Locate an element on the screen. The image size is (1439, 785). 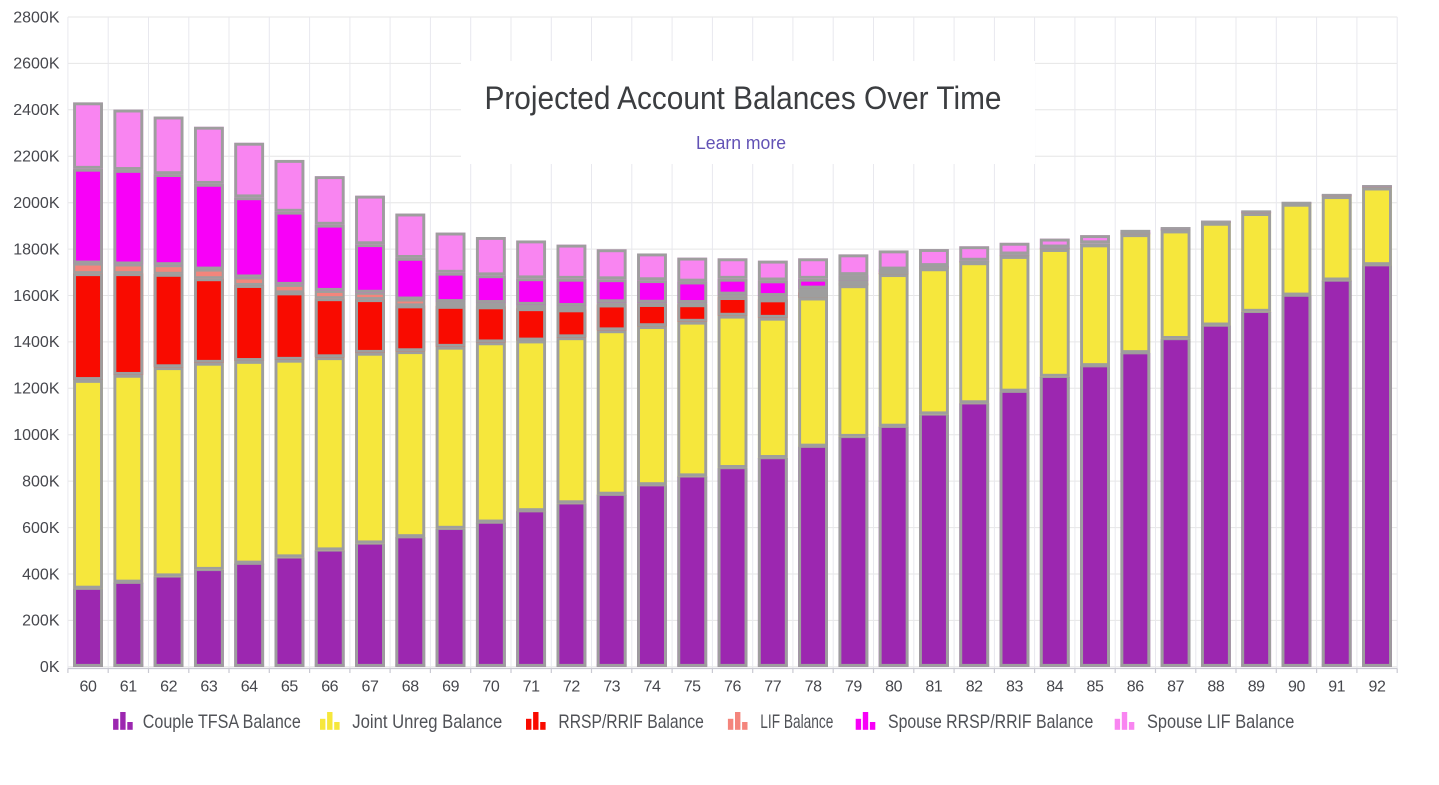
svg-text: Joint Unreg Balance is located at coordinates (427, 722).